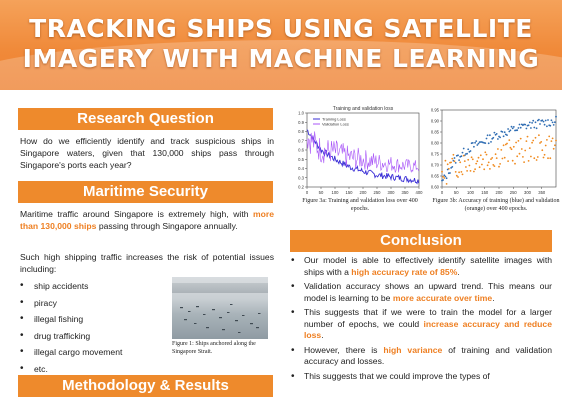 This screenshot has width=562, height=403. I want to click on y-tick-label: 0.8, so click(301, 131).